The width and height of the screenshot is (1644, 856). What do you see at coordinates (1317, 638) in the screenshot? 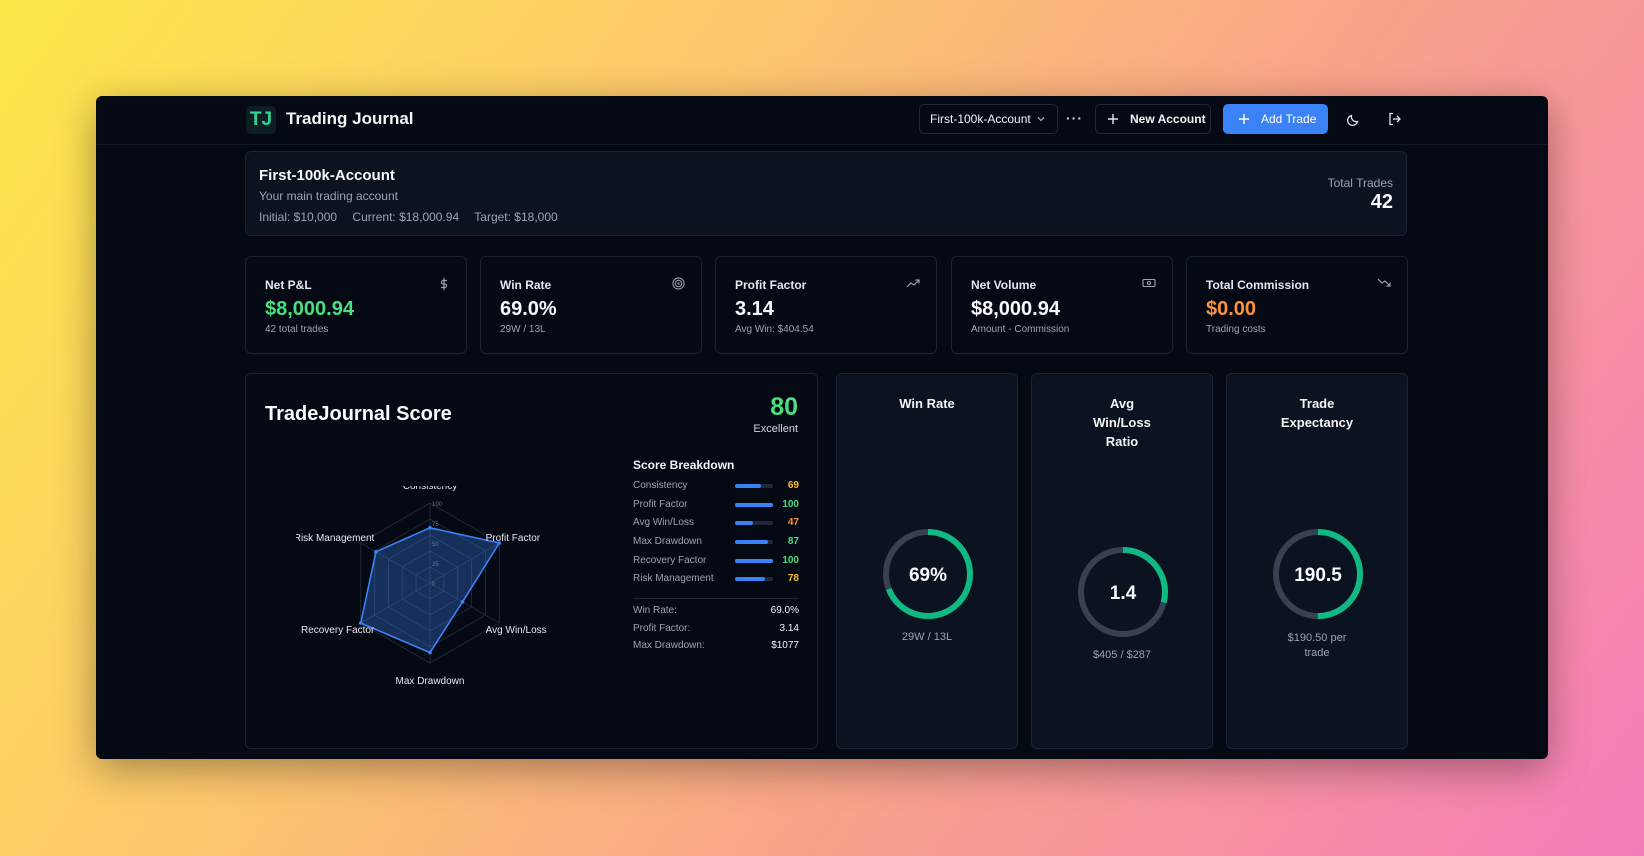
I see `gauge-subtext-line: $190.50 per` at bounding box center [1317, 638].